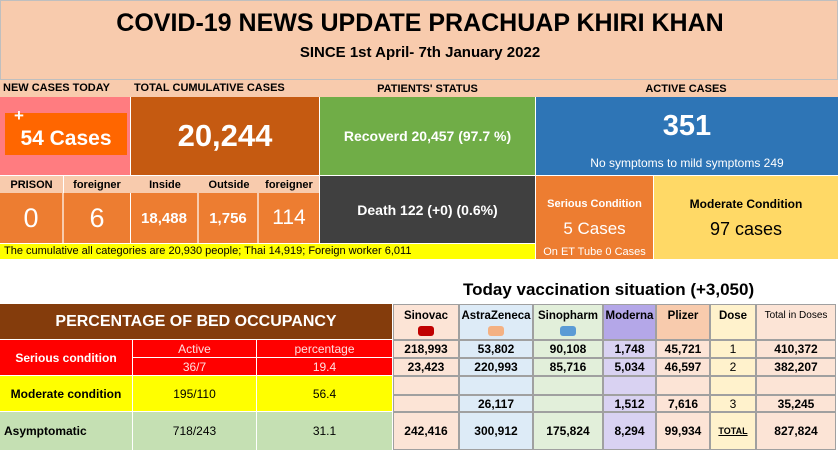 This screenshot has height=453, width=838. What do you see at coordinates (165, 218) in the screenshot?
I see `inside-value: 18,488` at bounding box center [165, 218].